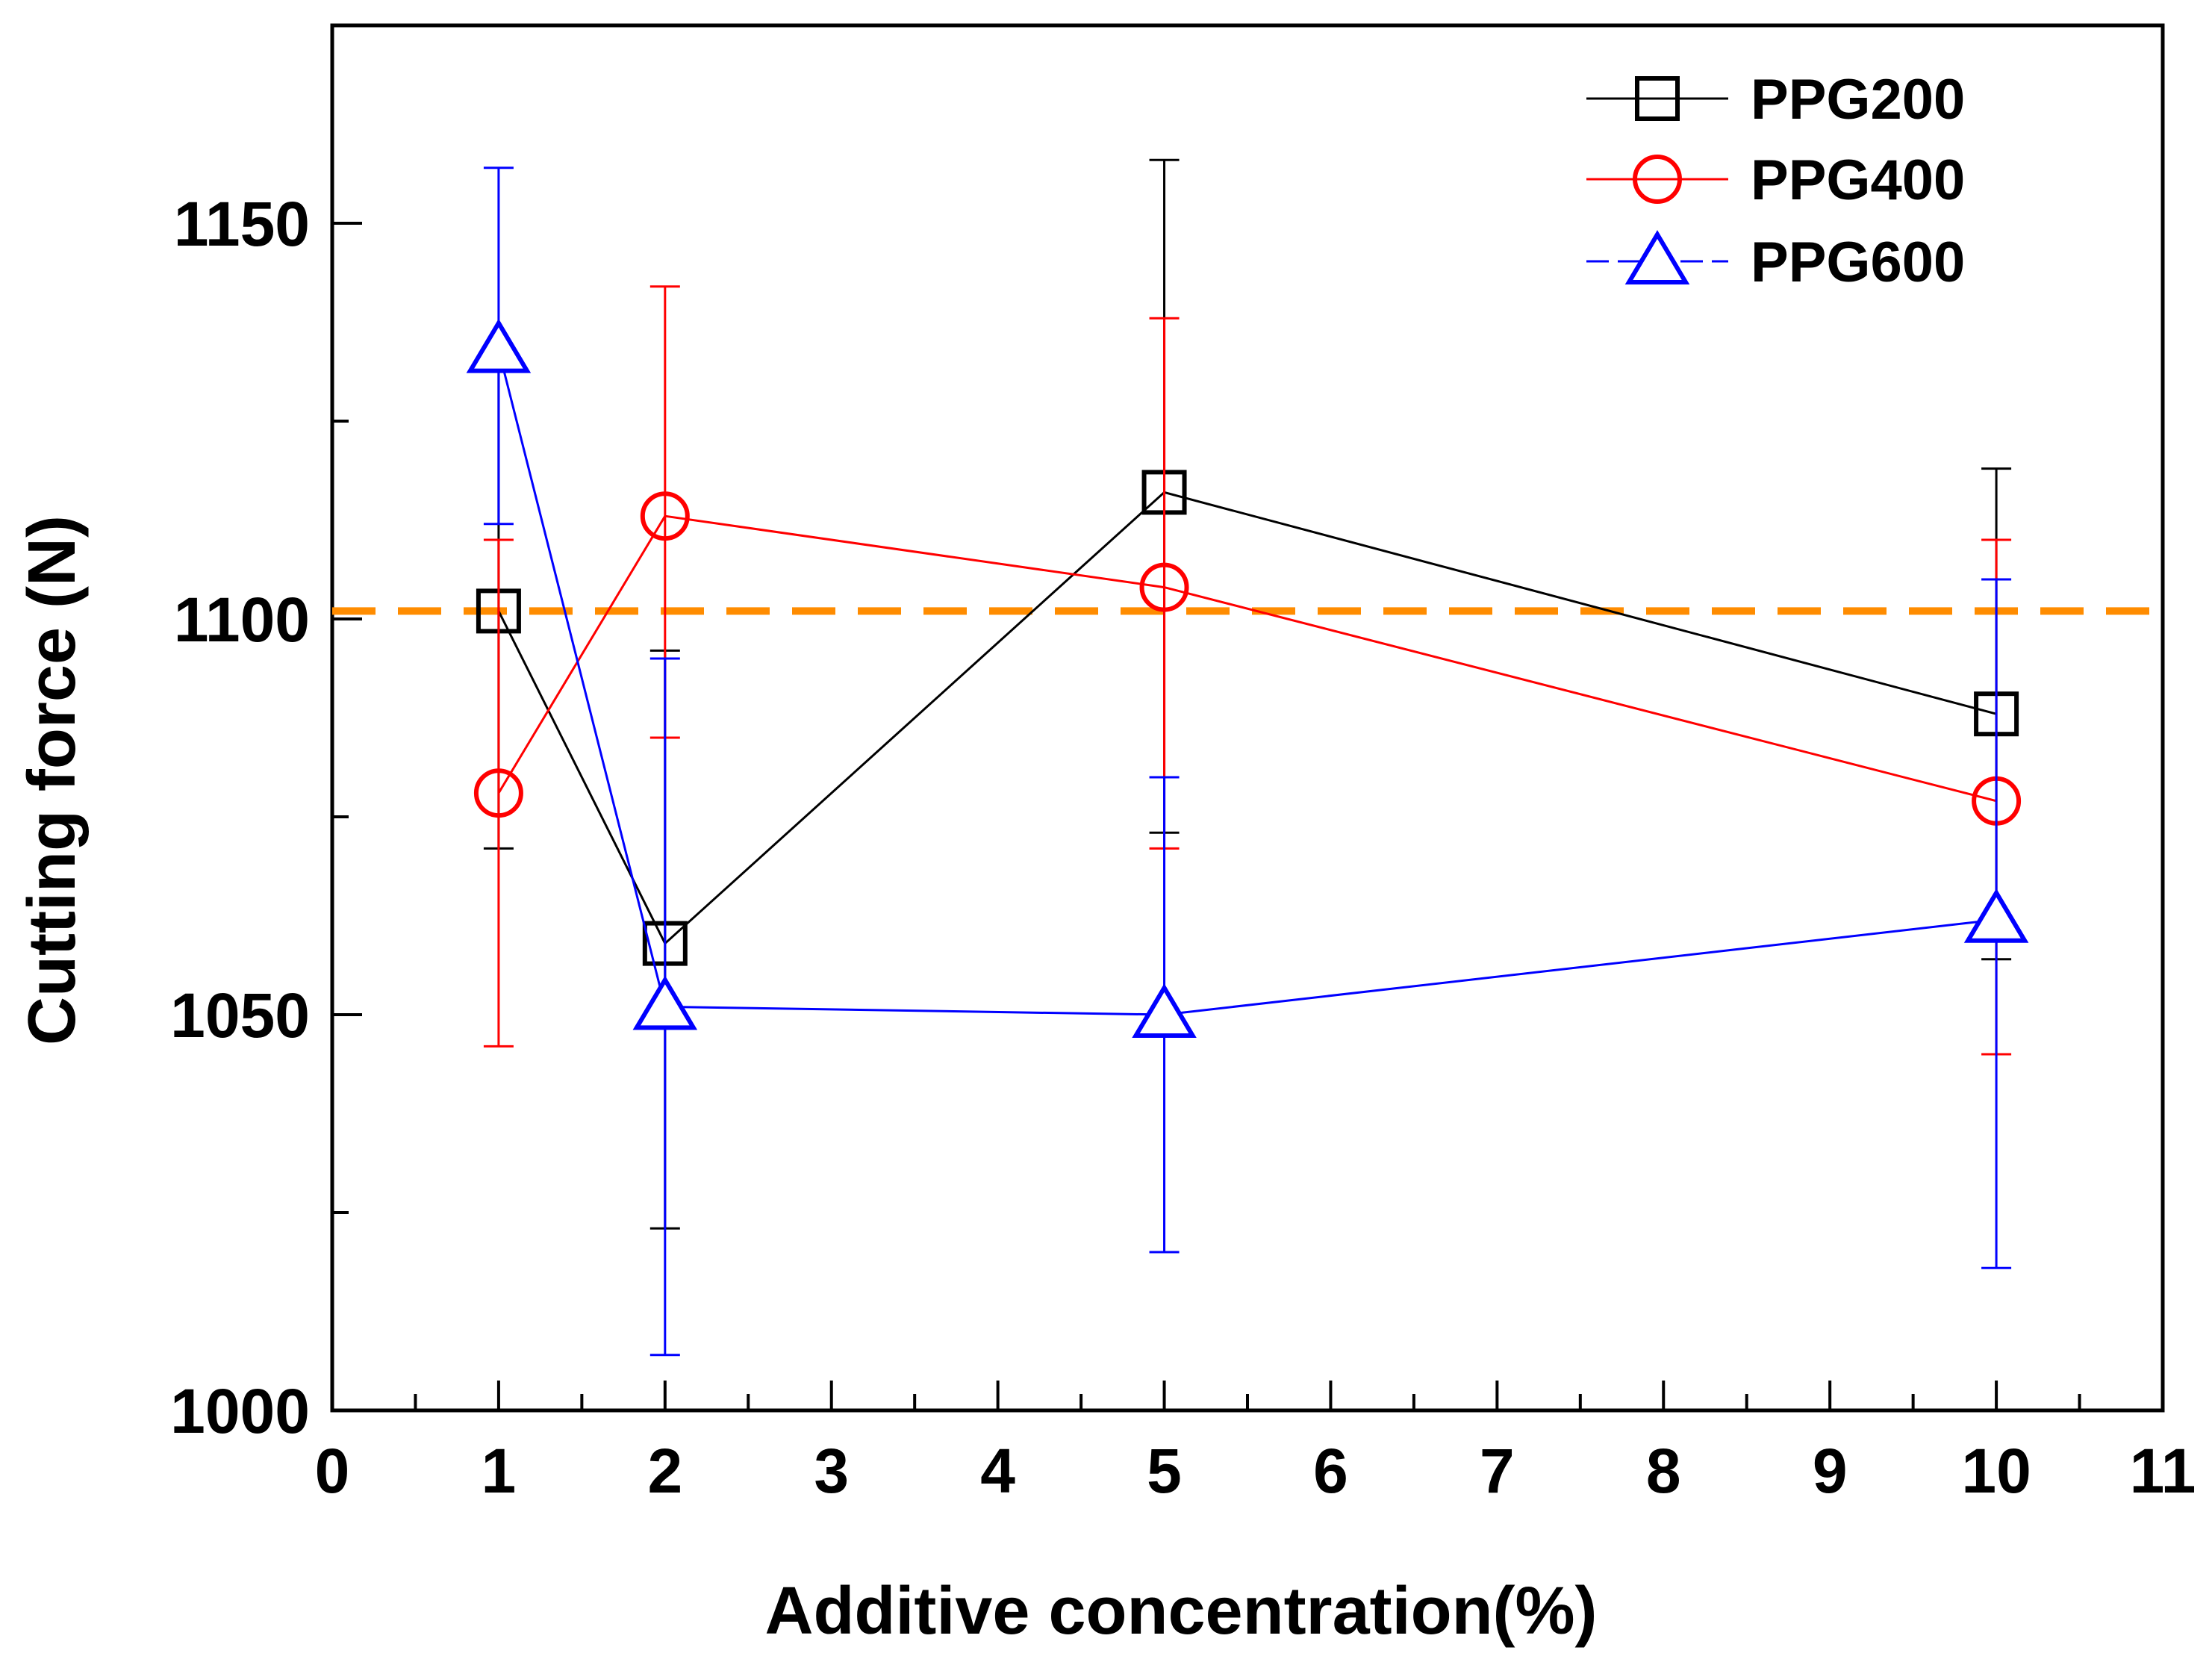  What do you see at coordinates (1858, 263) in the screenshot?
I see `legend-label: PPG600` at bounding box center [1858, 263].